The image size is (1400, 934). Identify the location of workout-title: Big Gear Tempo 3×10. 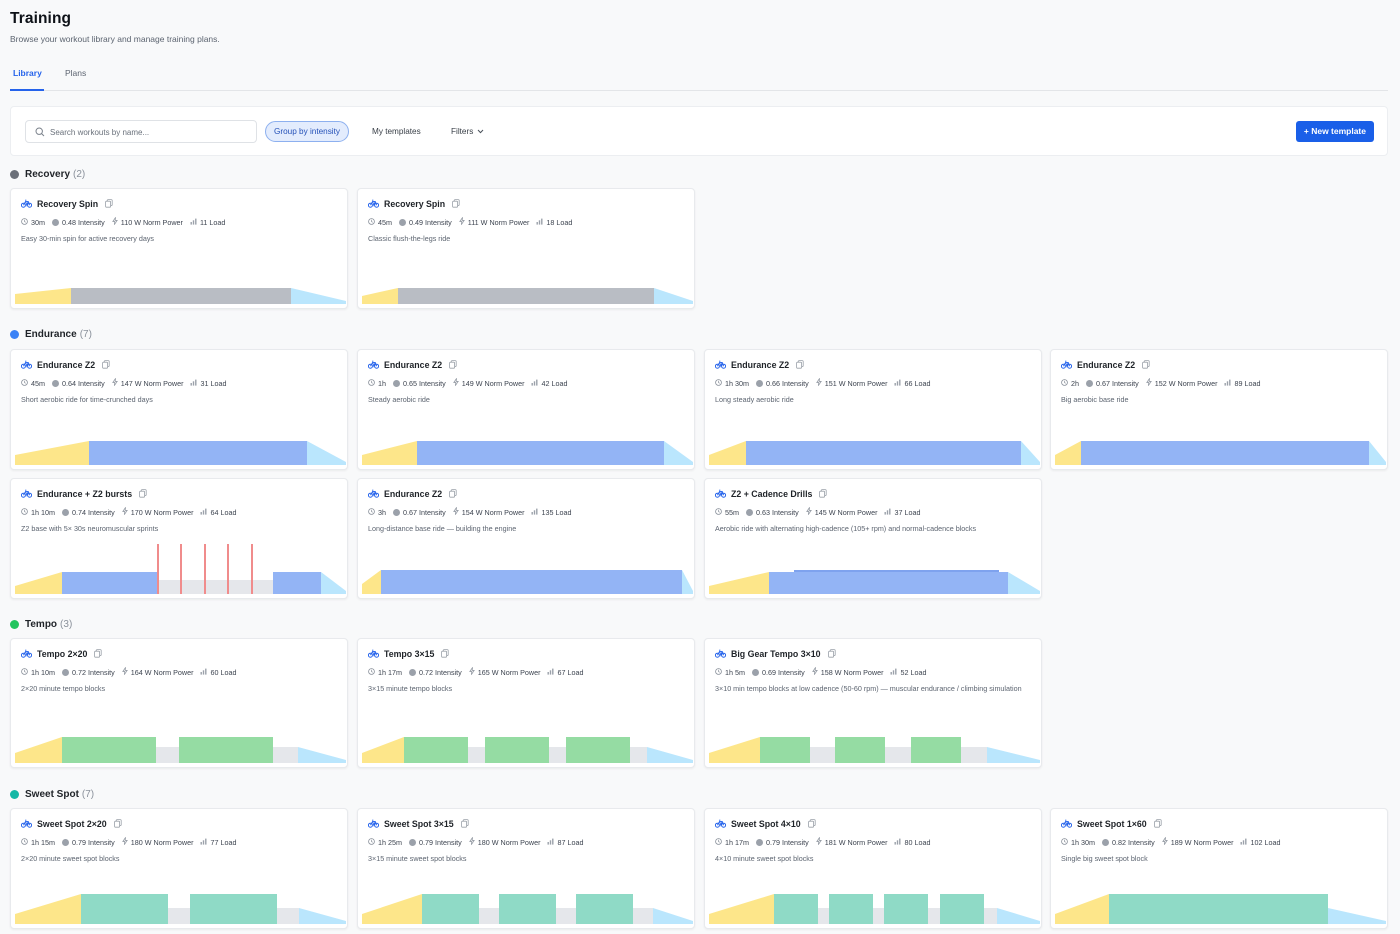
(776, 654).